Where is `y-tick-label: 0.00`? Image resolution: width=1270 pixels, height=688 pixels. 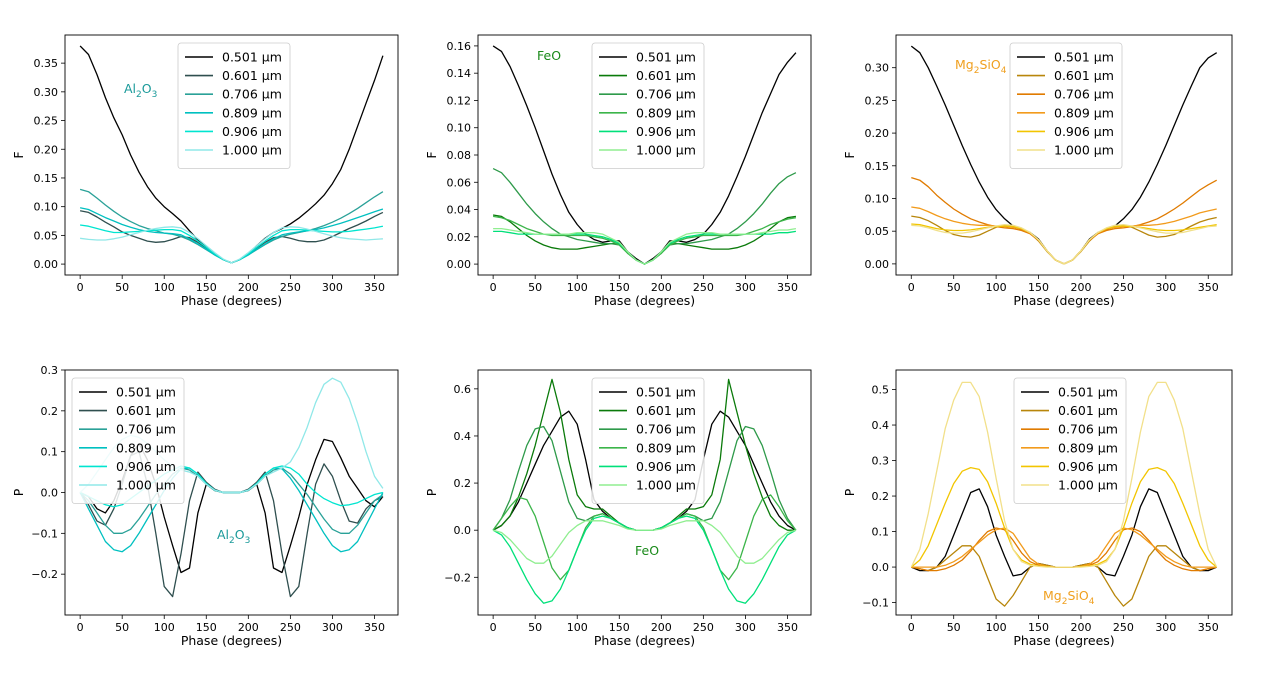
y-tick-label: 0.00 is located at coordinates (877, 264).